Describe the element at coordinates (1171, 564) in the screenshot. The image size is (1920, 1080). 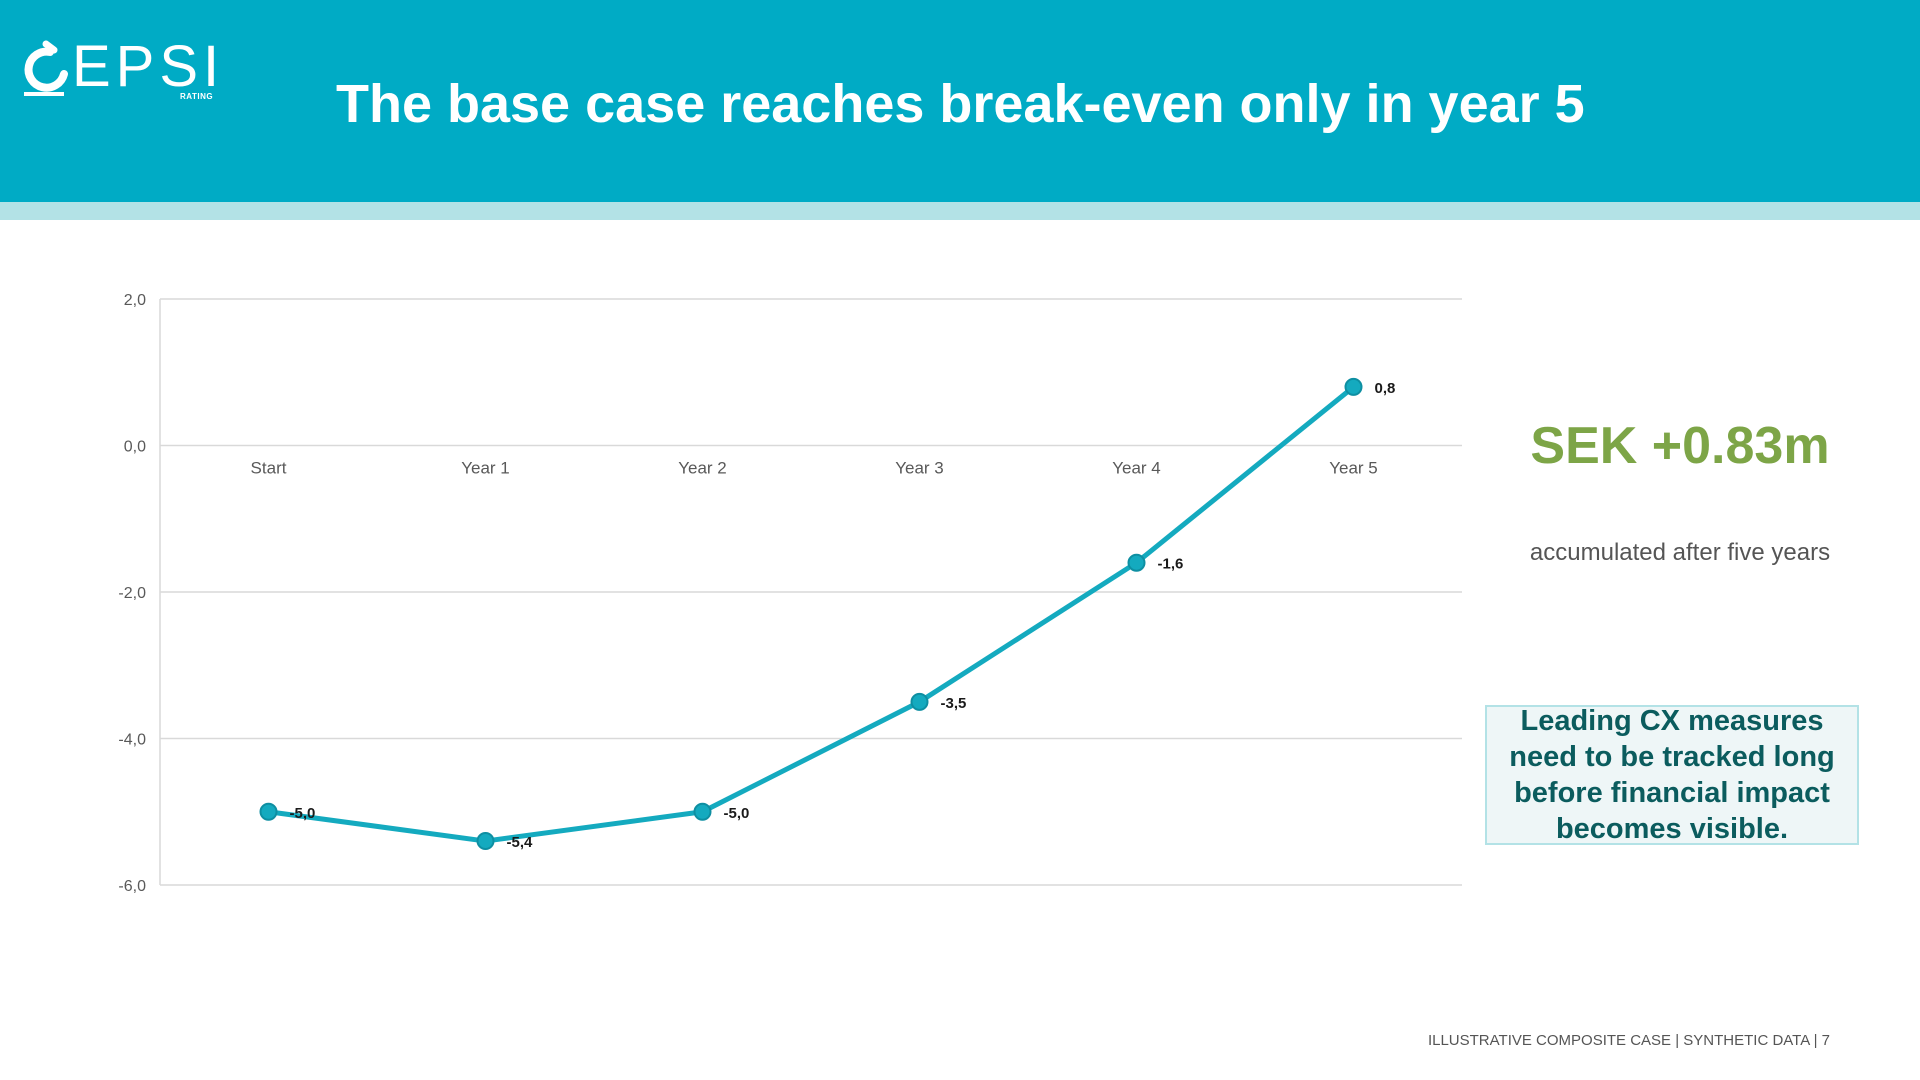
I see `data-label: -1,6` at that location.